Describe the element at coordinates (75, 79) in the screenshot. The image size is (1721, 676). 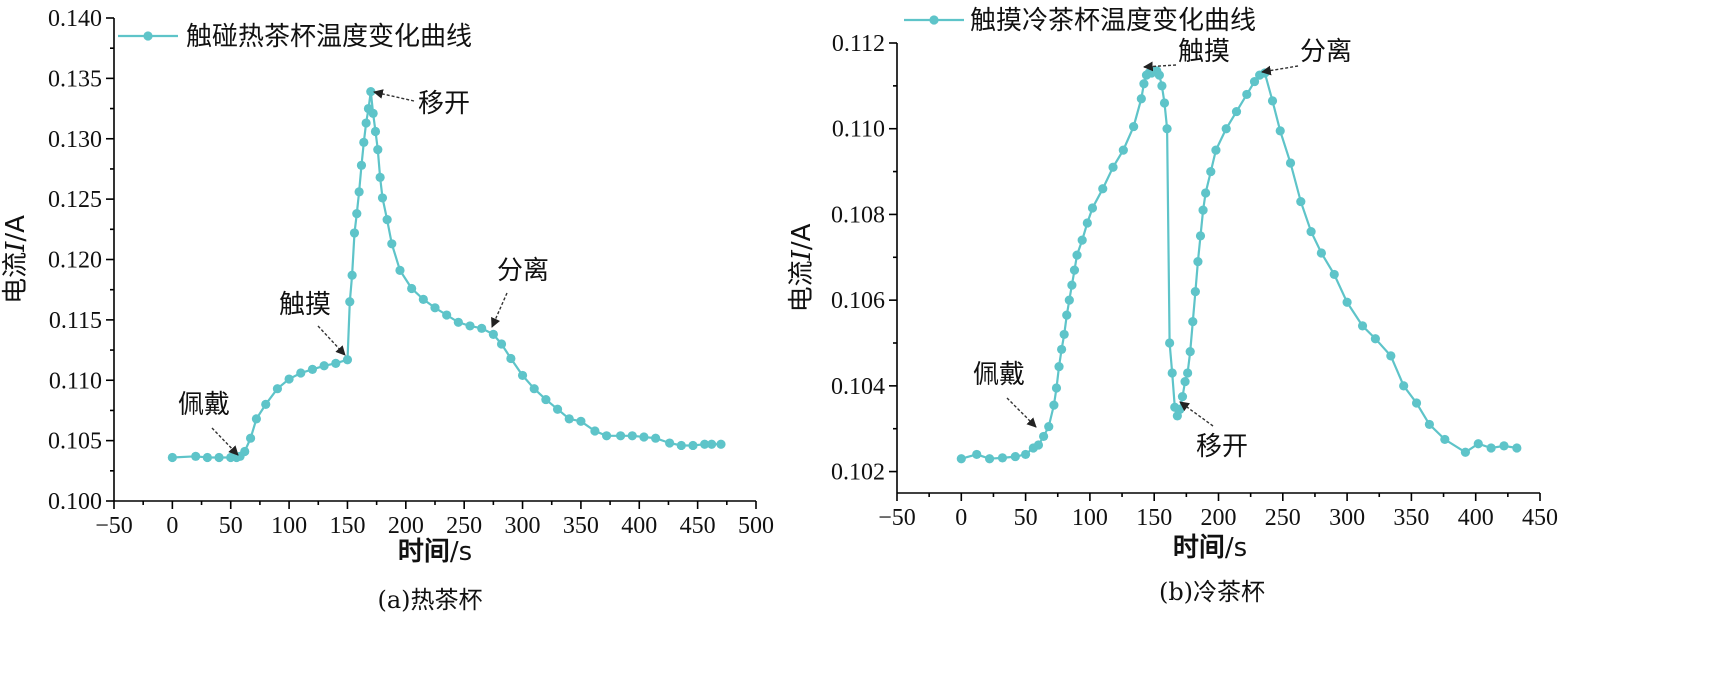
I see `y-tick-label: 0.135` at that location.